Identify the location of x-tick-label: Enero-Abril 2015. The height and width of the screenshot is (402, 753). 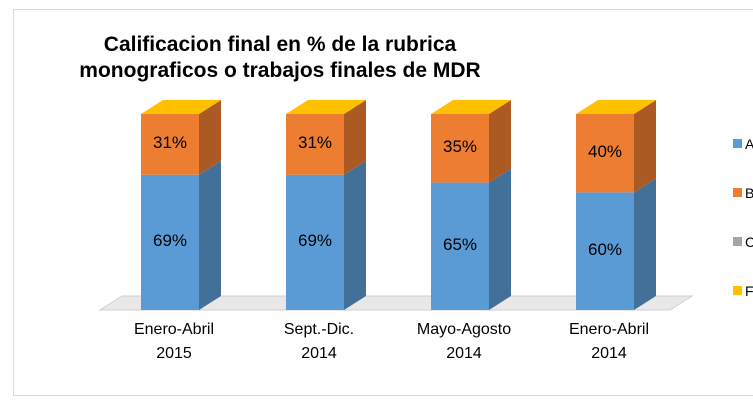
(174, 341).